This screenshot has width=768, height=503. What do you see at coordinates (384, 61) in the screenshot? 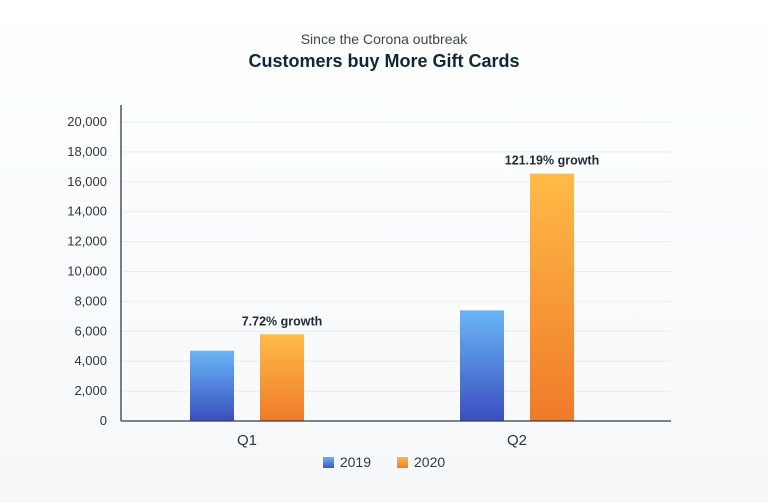
I see `chart-title: Customers buy More Gift Cards` at bounding box center [384, 61].